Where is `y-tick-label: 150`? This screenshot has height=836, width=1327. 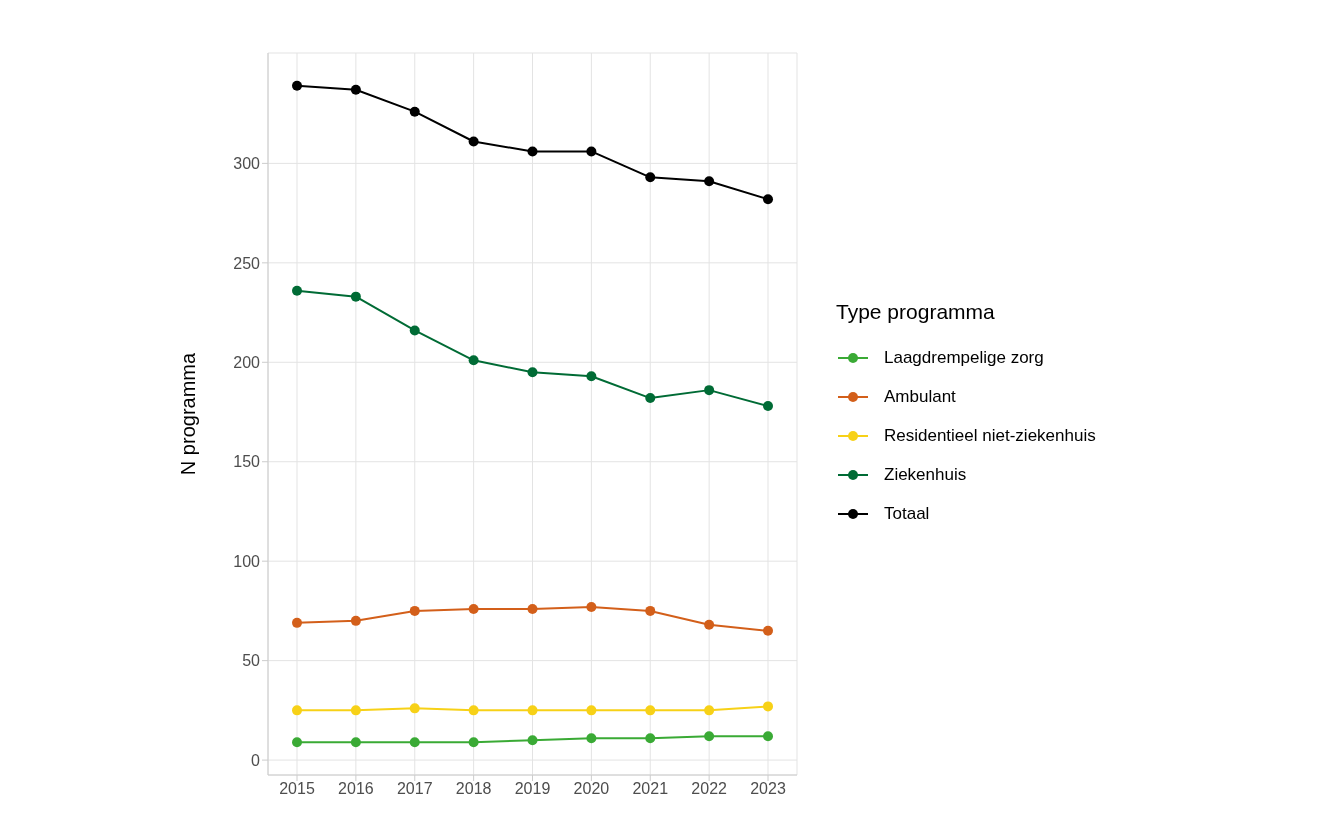
y-tick-label: 150 is located at coordinates (247, 462).